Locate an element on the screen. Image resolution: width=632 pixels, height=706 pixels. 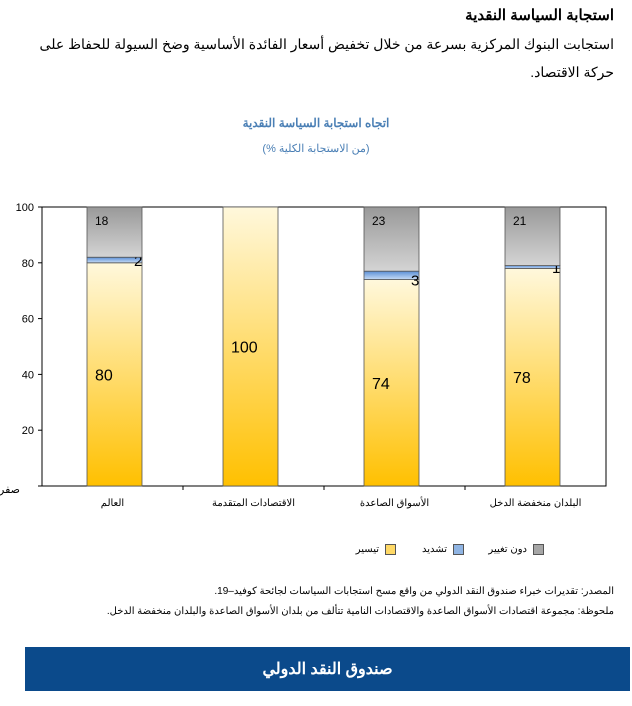
legend-item-easing: تيسير is located at coordinates (376, 549).